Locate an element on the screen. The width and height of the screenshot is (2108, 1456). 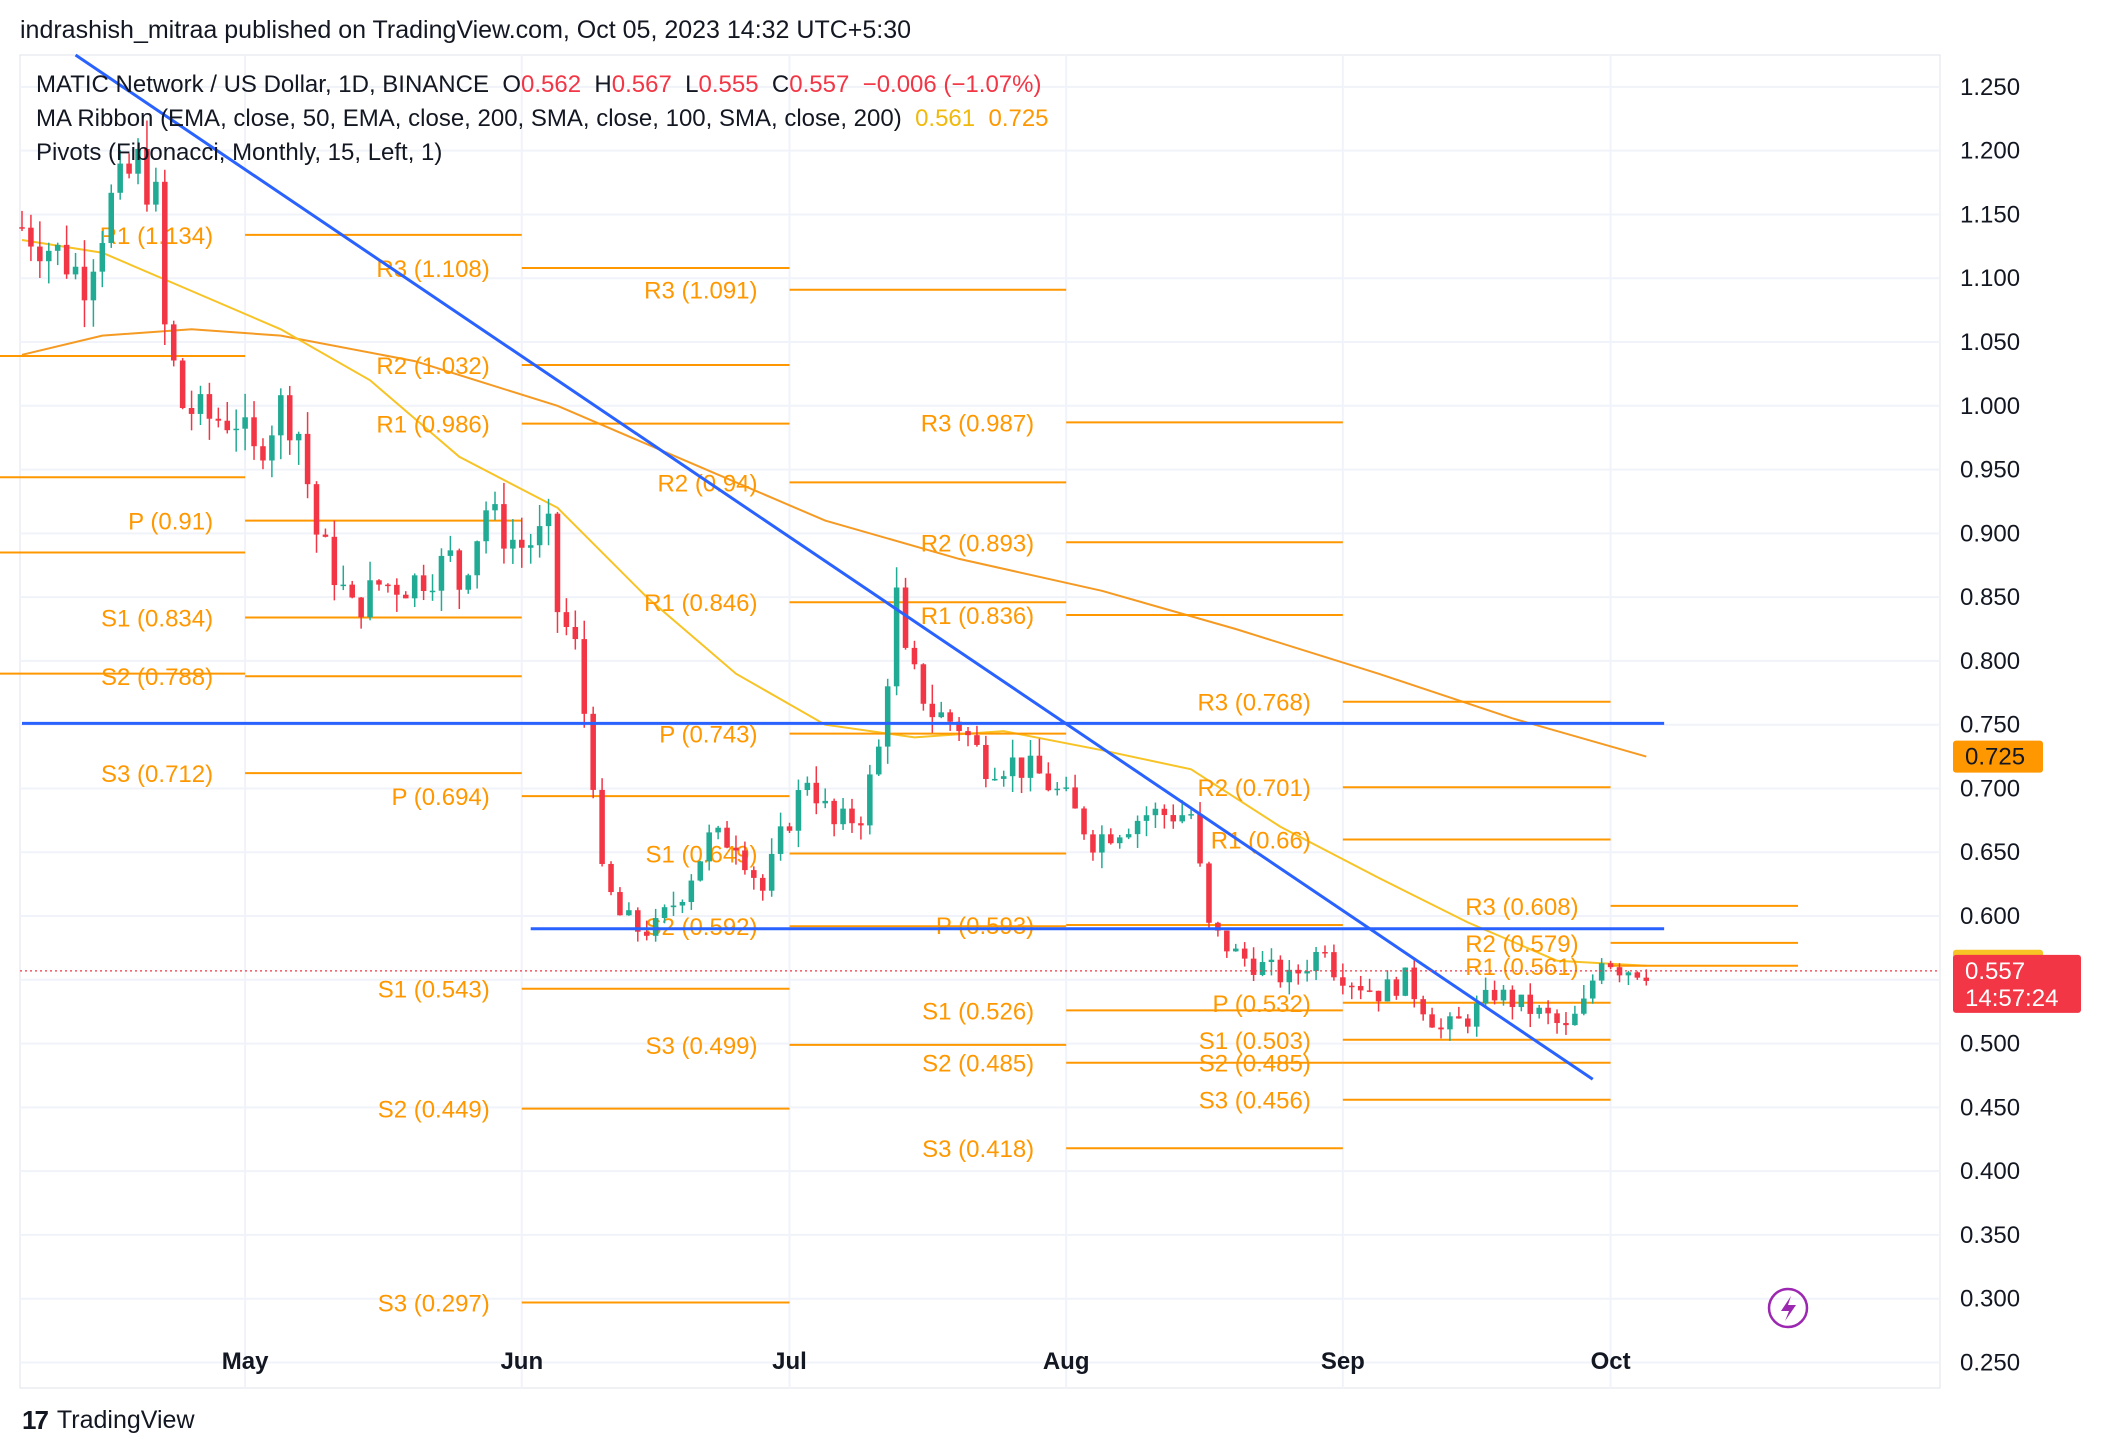
pivot-label: R3 (0.608) is located at coordinates (1521, 907).